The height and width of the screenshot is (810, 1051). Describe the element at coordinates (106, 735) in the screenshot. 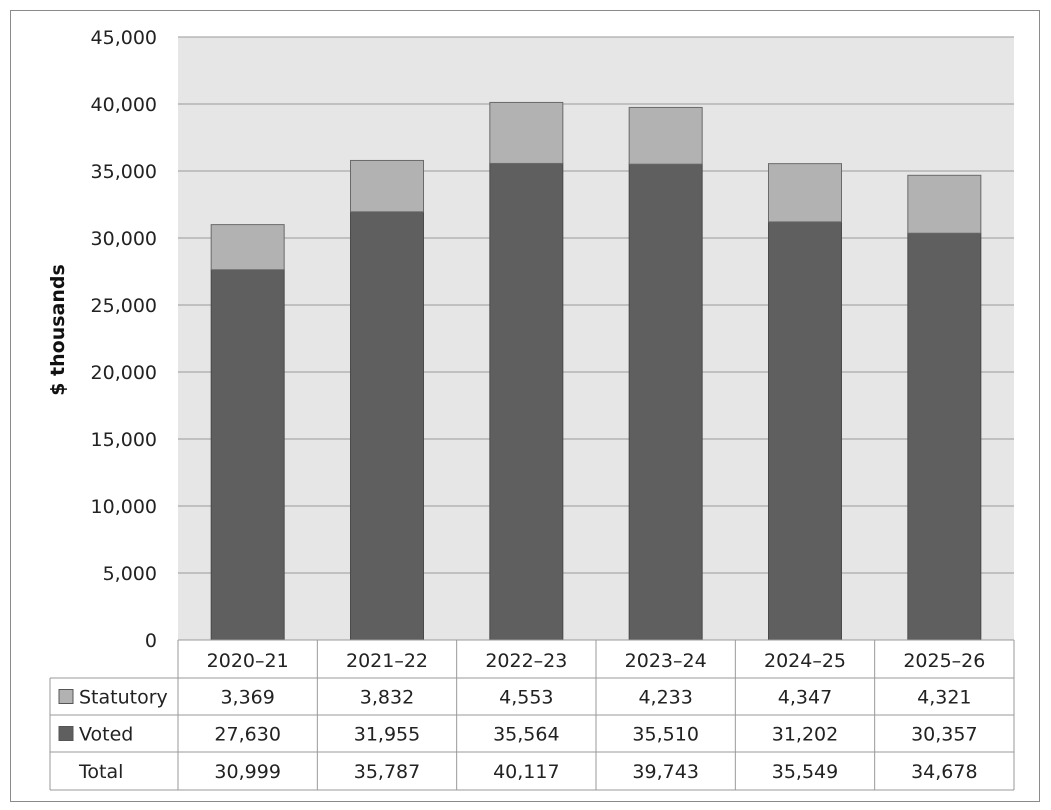

I see `legend-label-voted: Voted` at that location.